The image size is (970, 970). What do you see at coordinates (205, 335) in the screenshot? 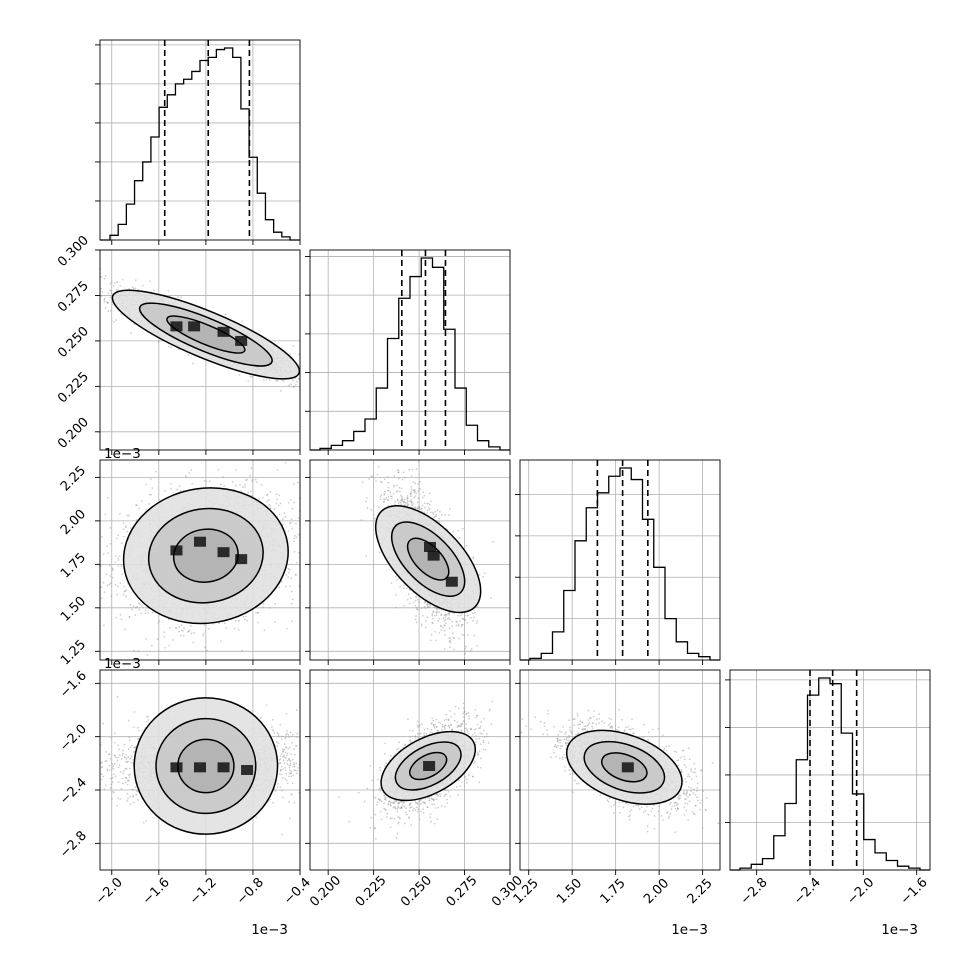
I see `density-fill` at bounding box center [205, 335].